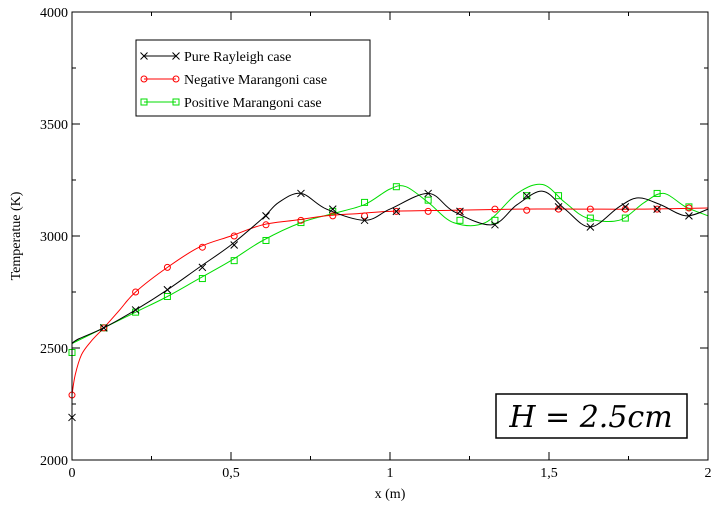  Describe the element at coordinates (54, 237) in the screenshot. I see `y-tick-label: 3000` at that location.